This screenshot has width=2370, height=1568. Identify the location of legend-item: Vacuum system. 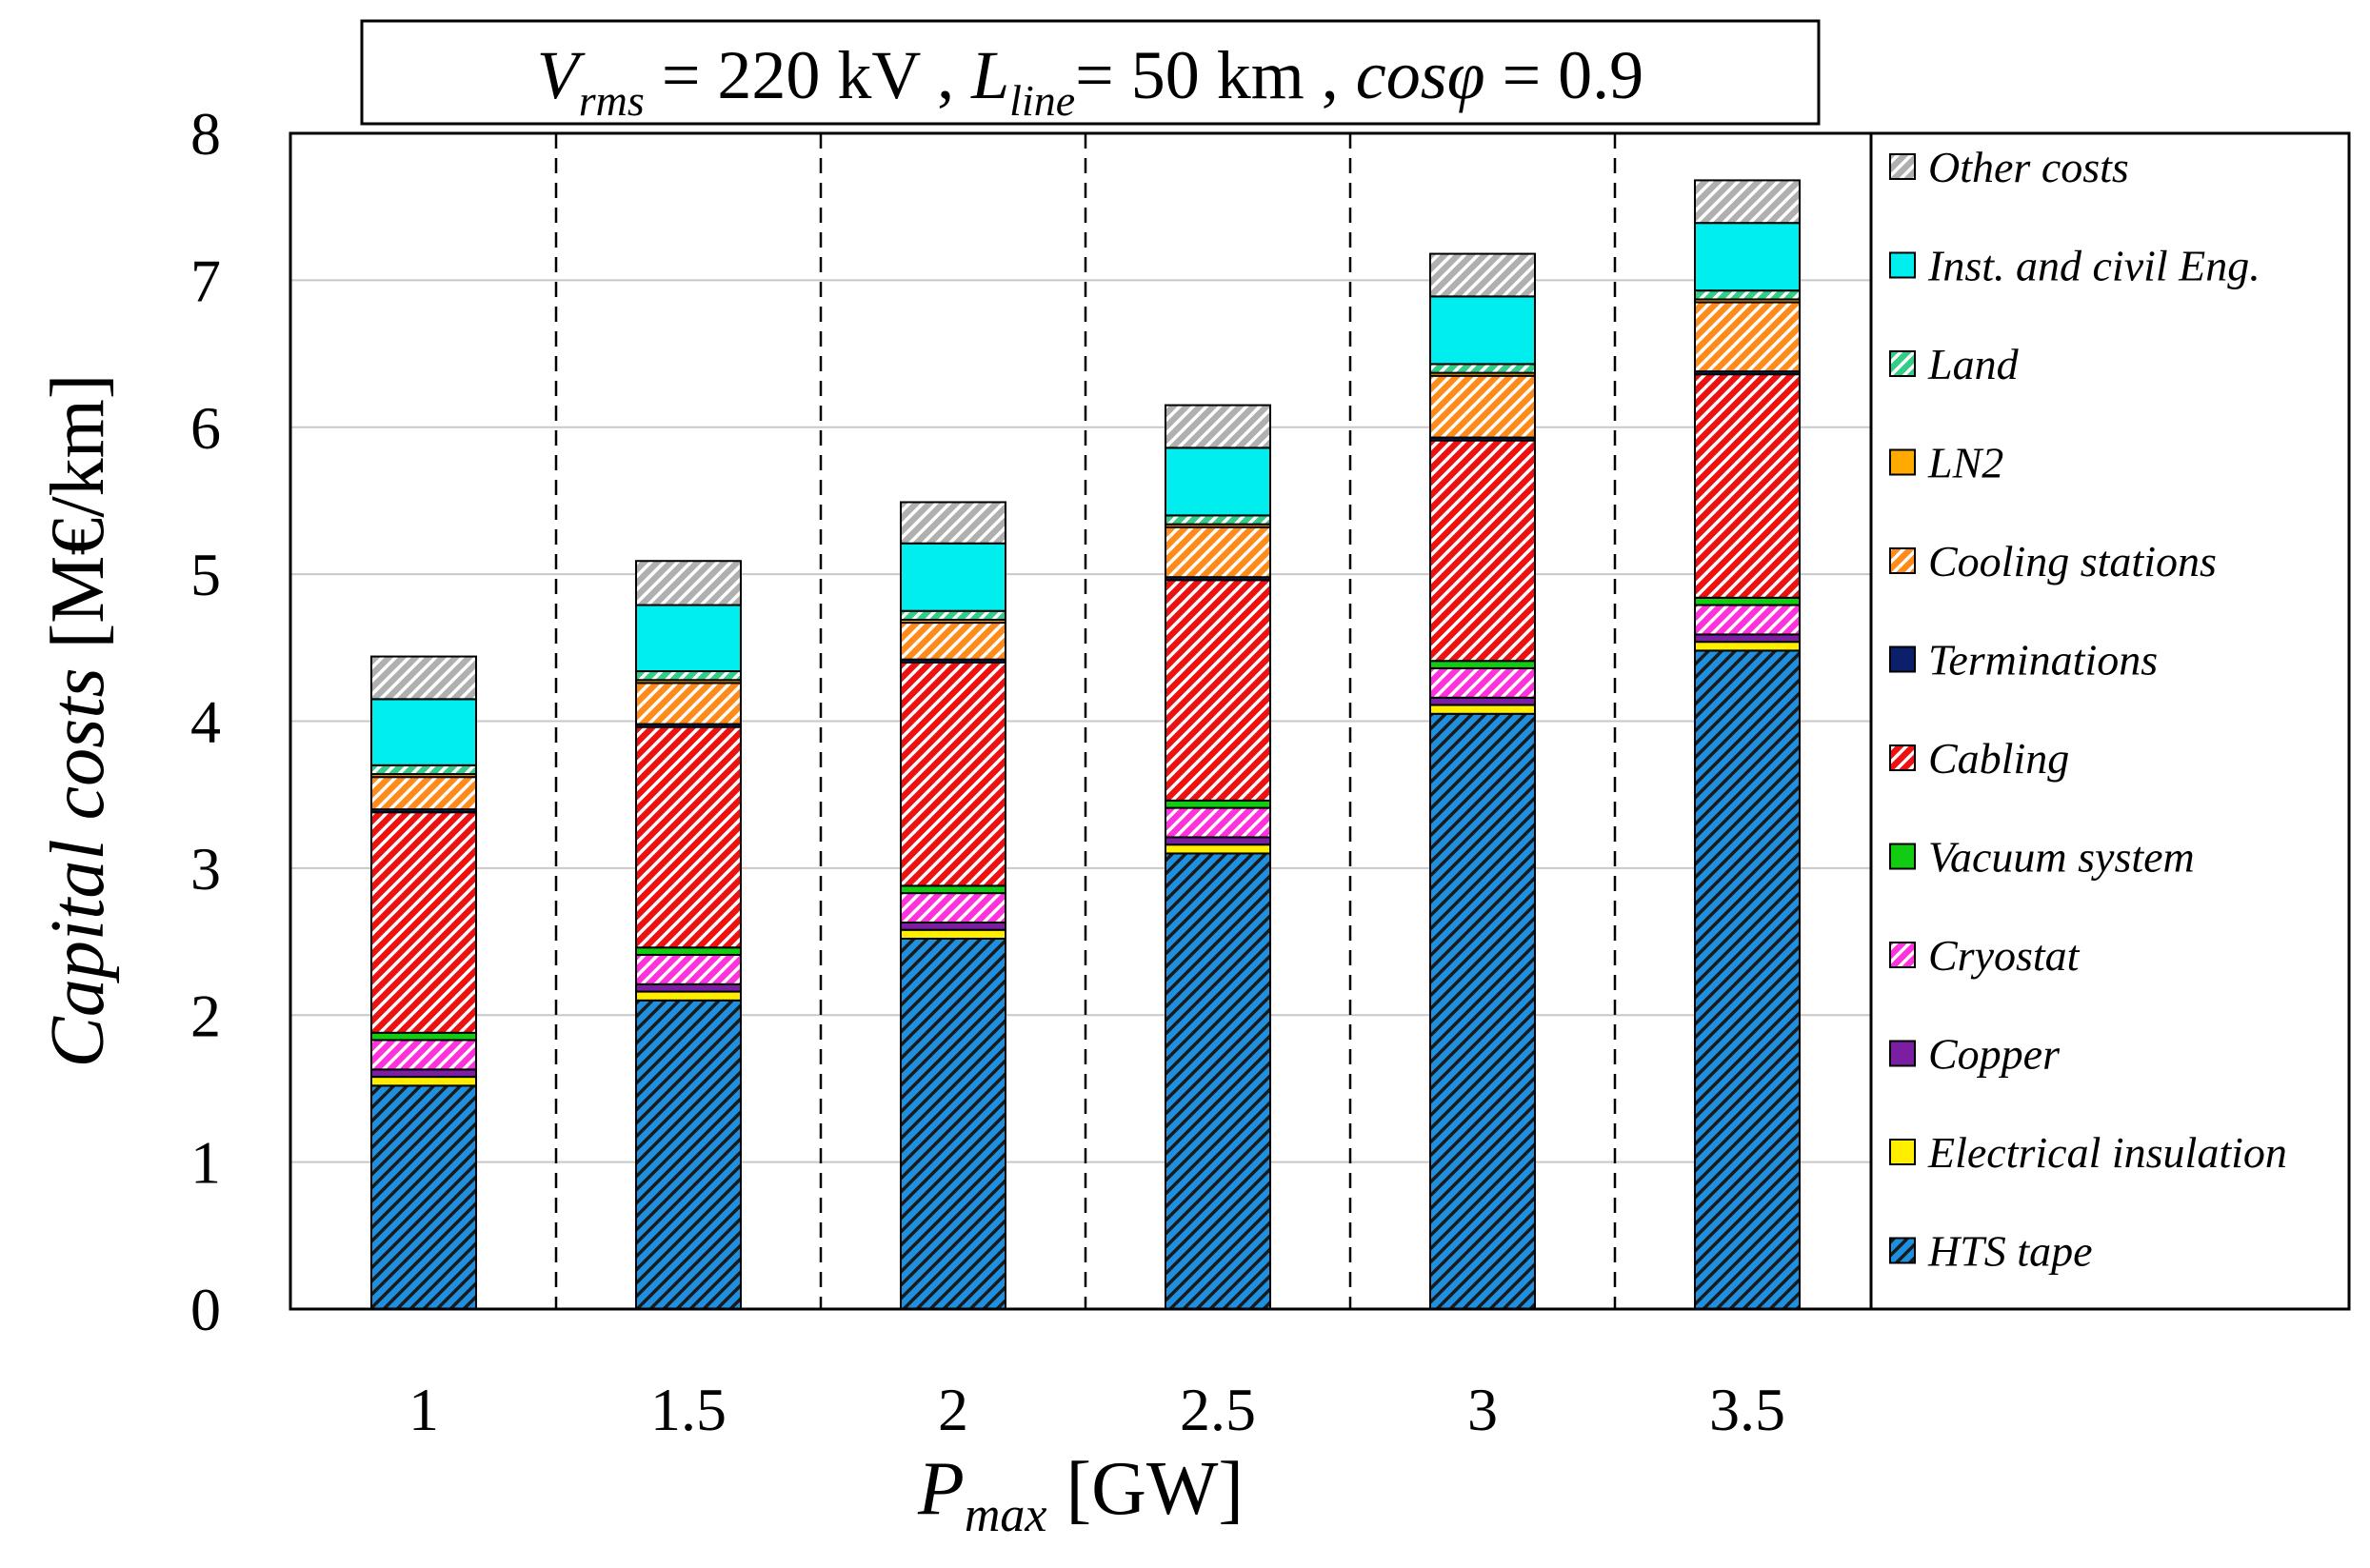
(2042, 858).